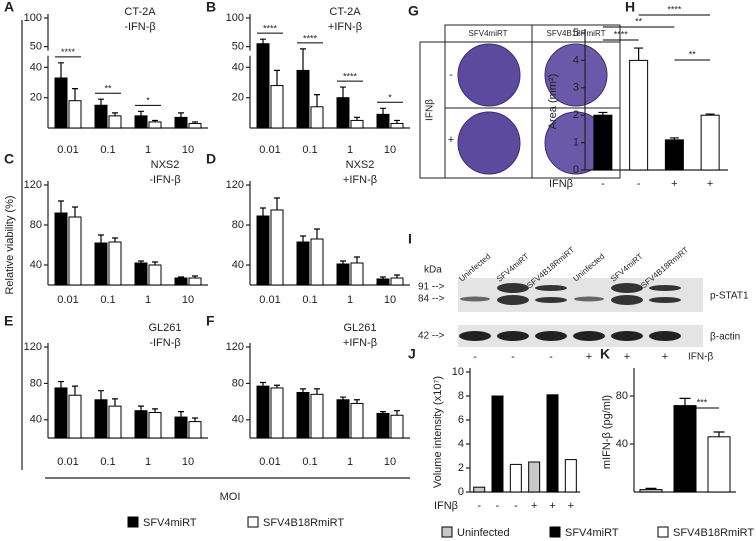 The width and height of the screenshot is (756, 541). I want to click on y-tick-label: 5, so click(576, 33).